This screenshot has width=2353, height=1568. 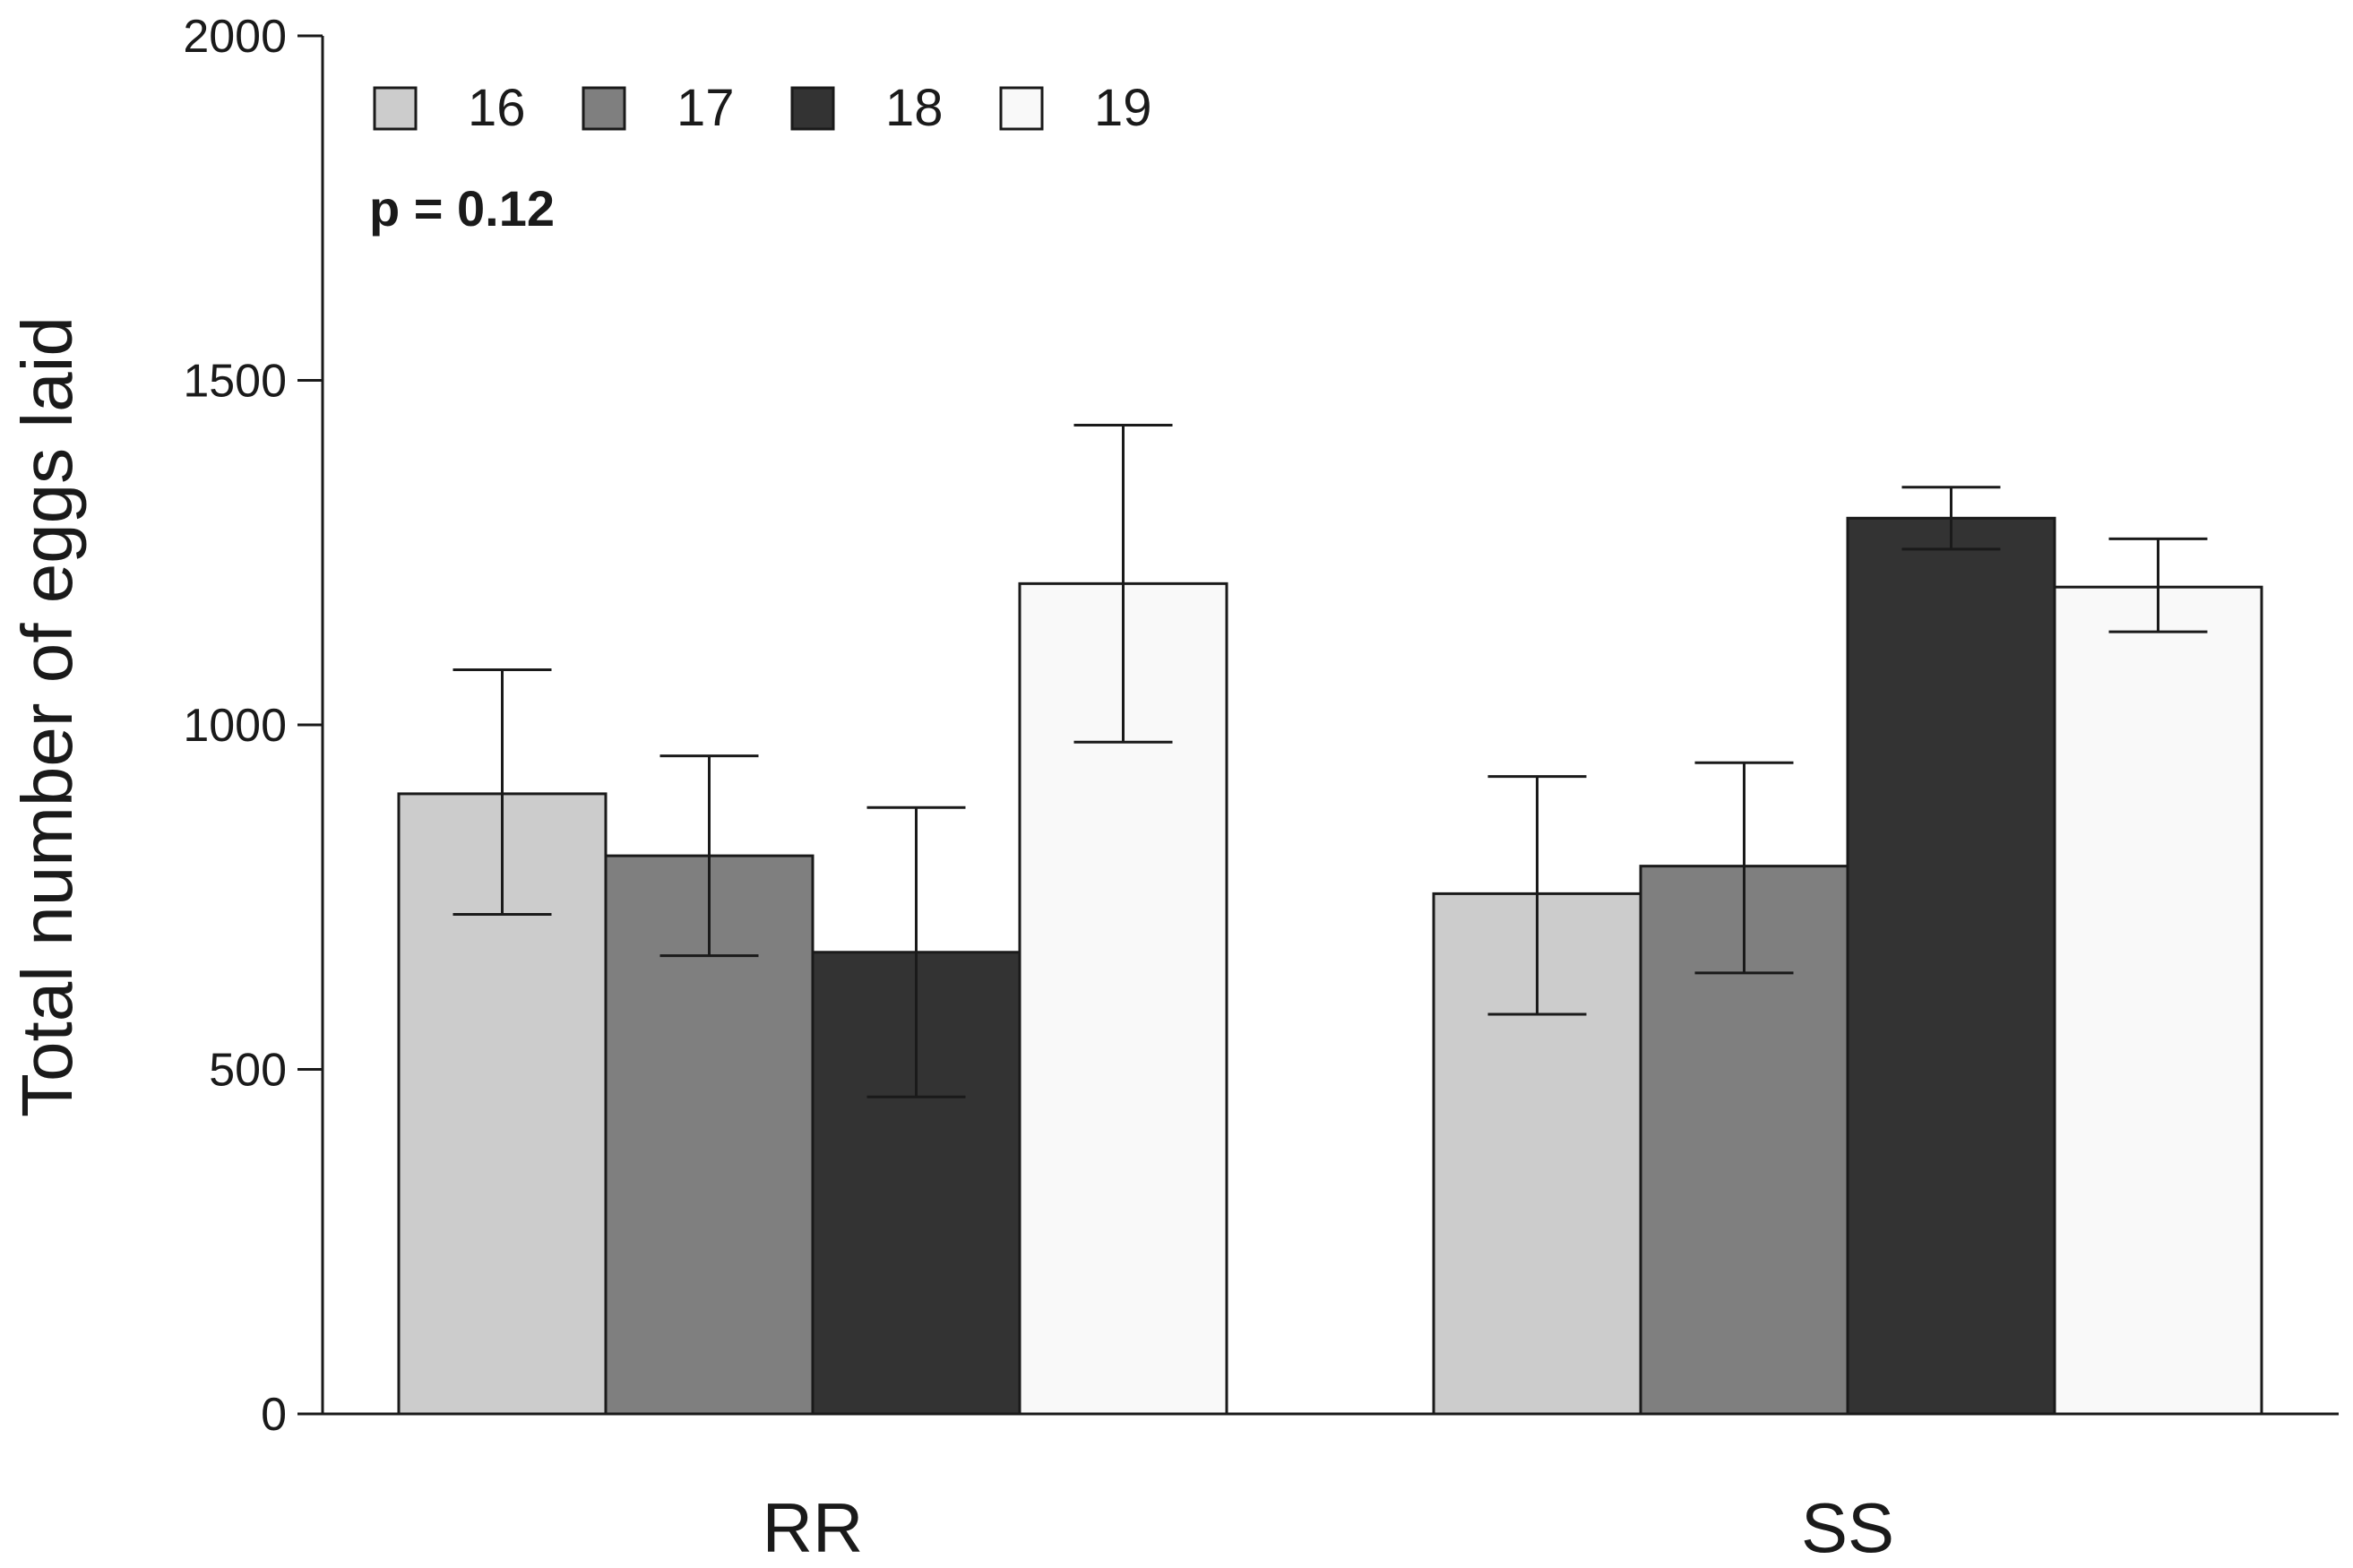 I want to click on y-axis-ticks: 0 500 1000 1500 2000, so click(x=253, y=726).